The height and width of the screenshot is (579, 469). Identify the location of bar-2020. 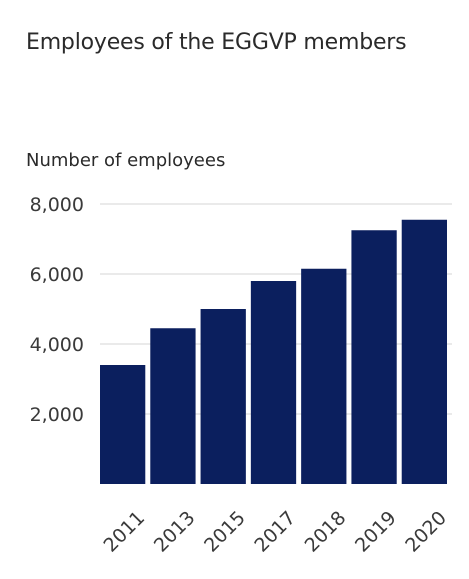
(424, 351).